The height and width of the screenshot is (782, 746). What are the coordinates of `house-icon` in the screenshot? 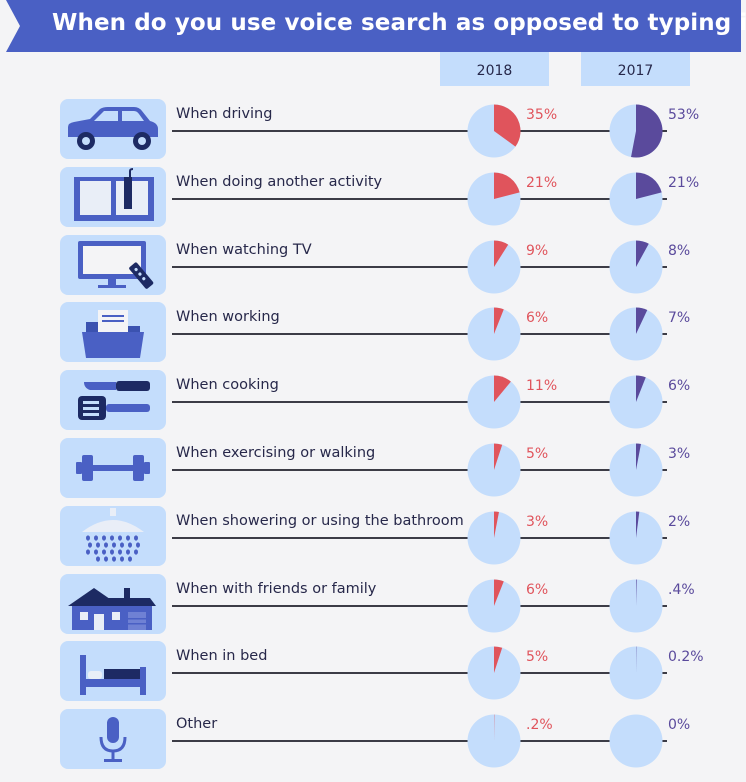 It's located at (112, 608).